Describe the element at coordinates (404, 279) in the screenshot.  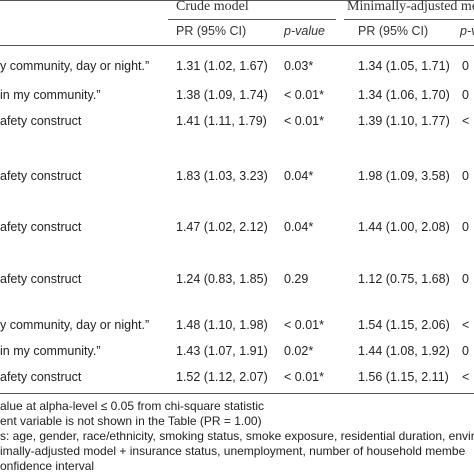
I see `minimal-pr-cell: 1.12 (0.75, 1.68)` at that location.